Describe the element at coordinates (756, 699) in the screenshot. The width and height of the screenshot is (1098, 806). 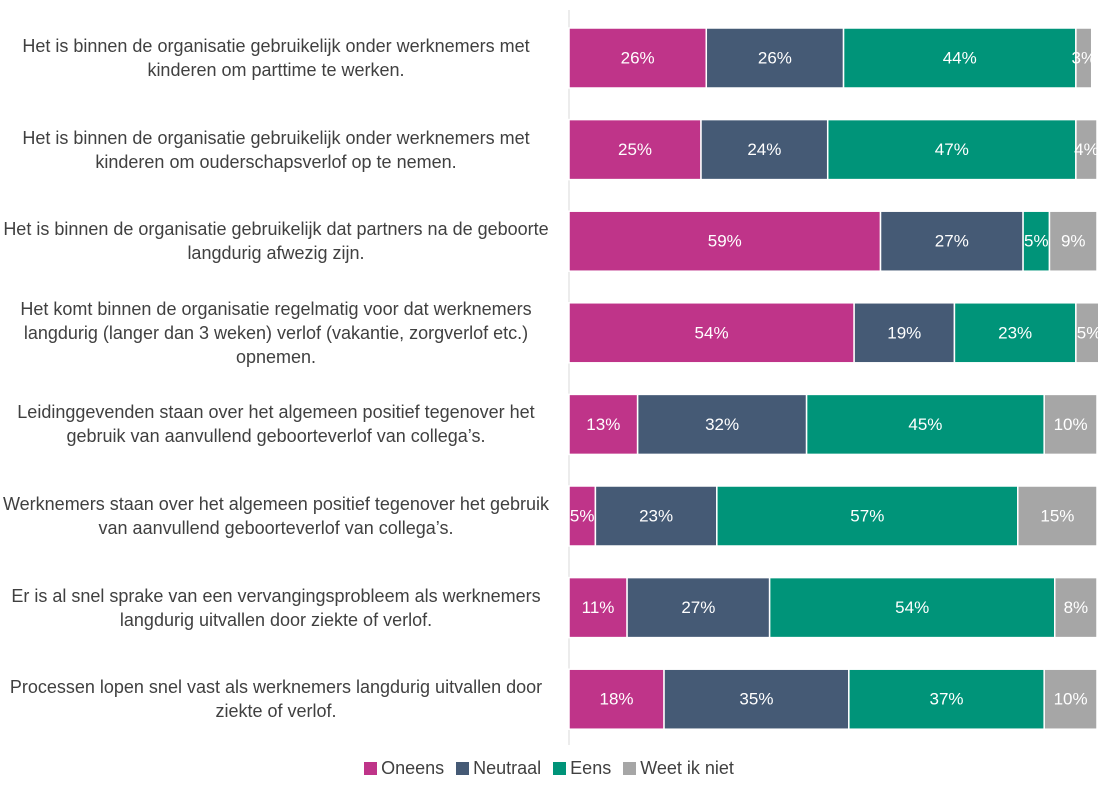
I see `value-label: 35%` at that location.